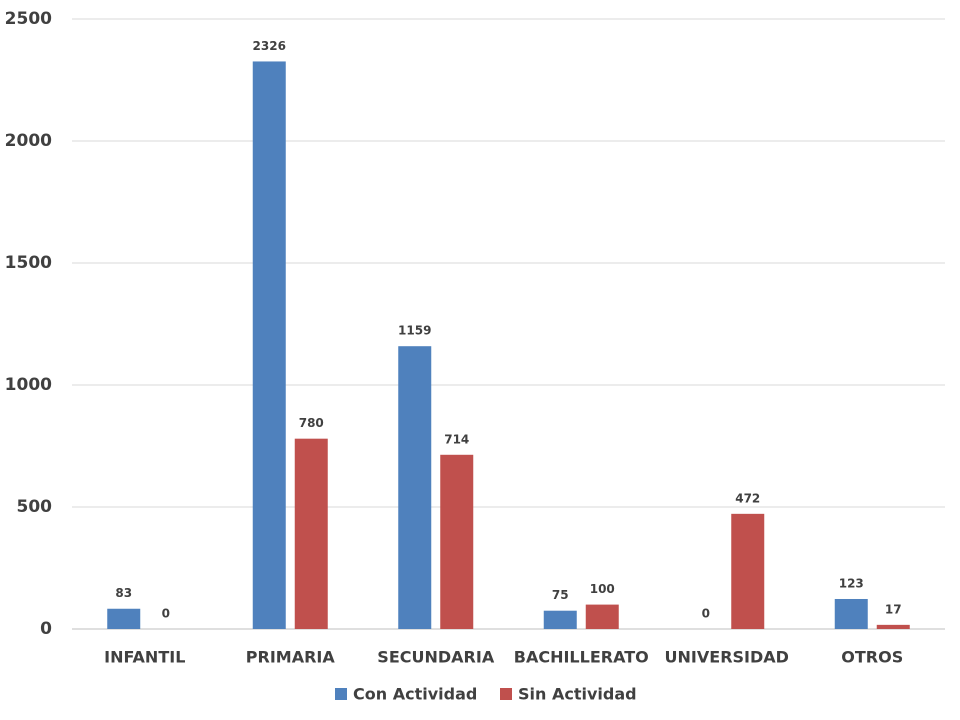 The width and height of the screenshot is (960, 720). What do you see at coordinates (414, 331) in the screenshot?
I see `value-label: 1159` at bounding box center [414, 331].